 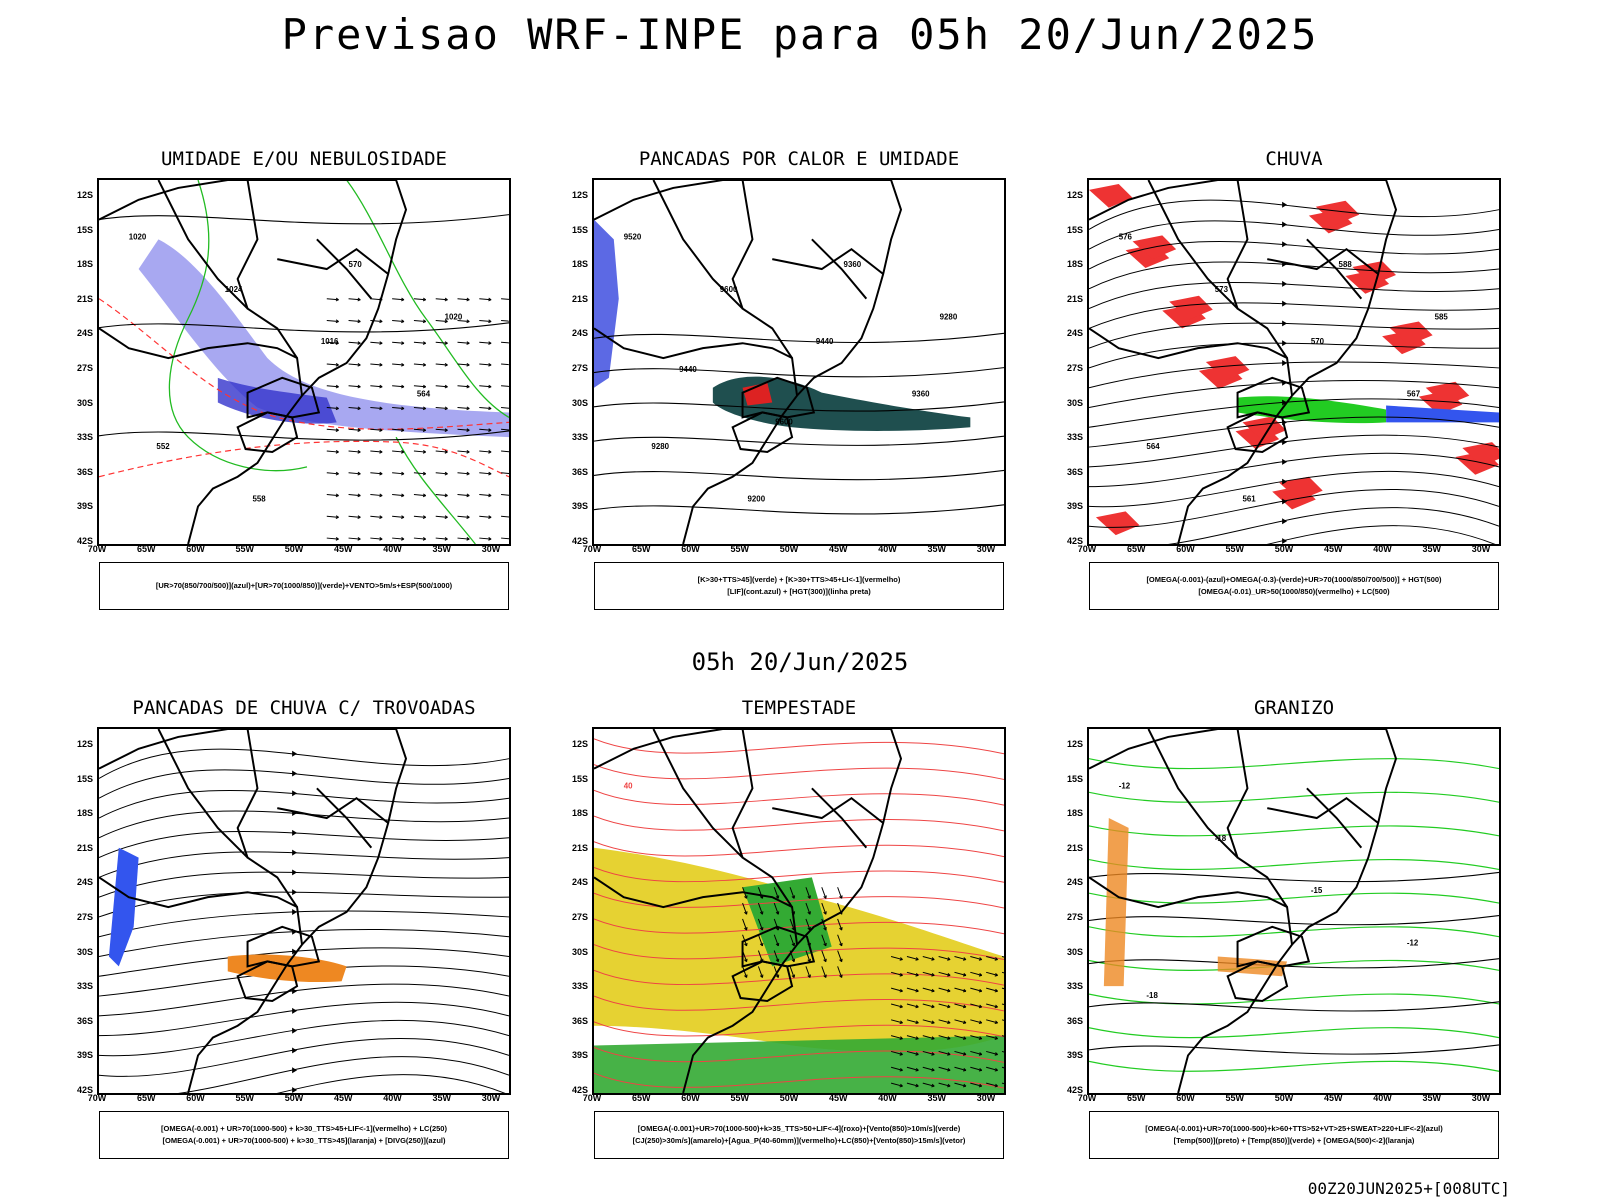 What do you see at coordinates (304, 362) in the screenshot?
I see `map-canvas: 1020 1024 1016 564 552 558 570 1020` at bounding box center [304, 362].